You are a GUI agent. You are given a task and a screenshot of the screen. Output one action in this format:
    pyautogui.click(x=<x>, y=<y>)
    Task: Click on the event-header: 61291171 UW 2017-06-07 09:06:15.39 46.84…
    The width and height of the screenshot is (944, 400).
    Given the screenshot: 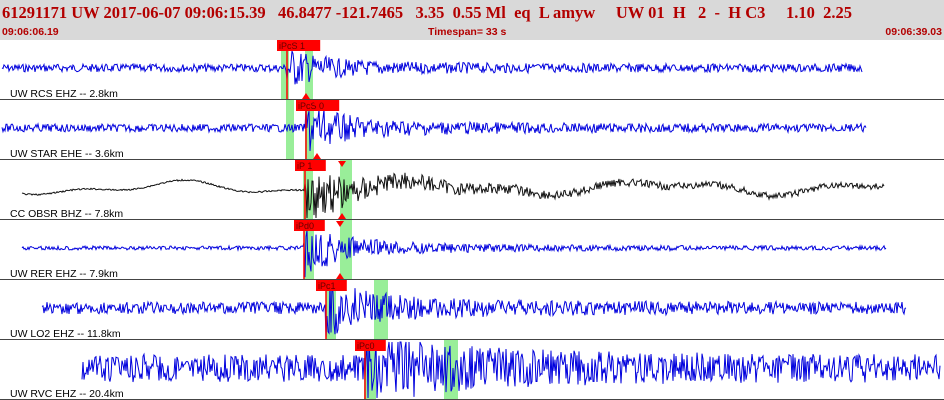 What is the action you would take?
    pyautogui.click(x=472, y=20)
    